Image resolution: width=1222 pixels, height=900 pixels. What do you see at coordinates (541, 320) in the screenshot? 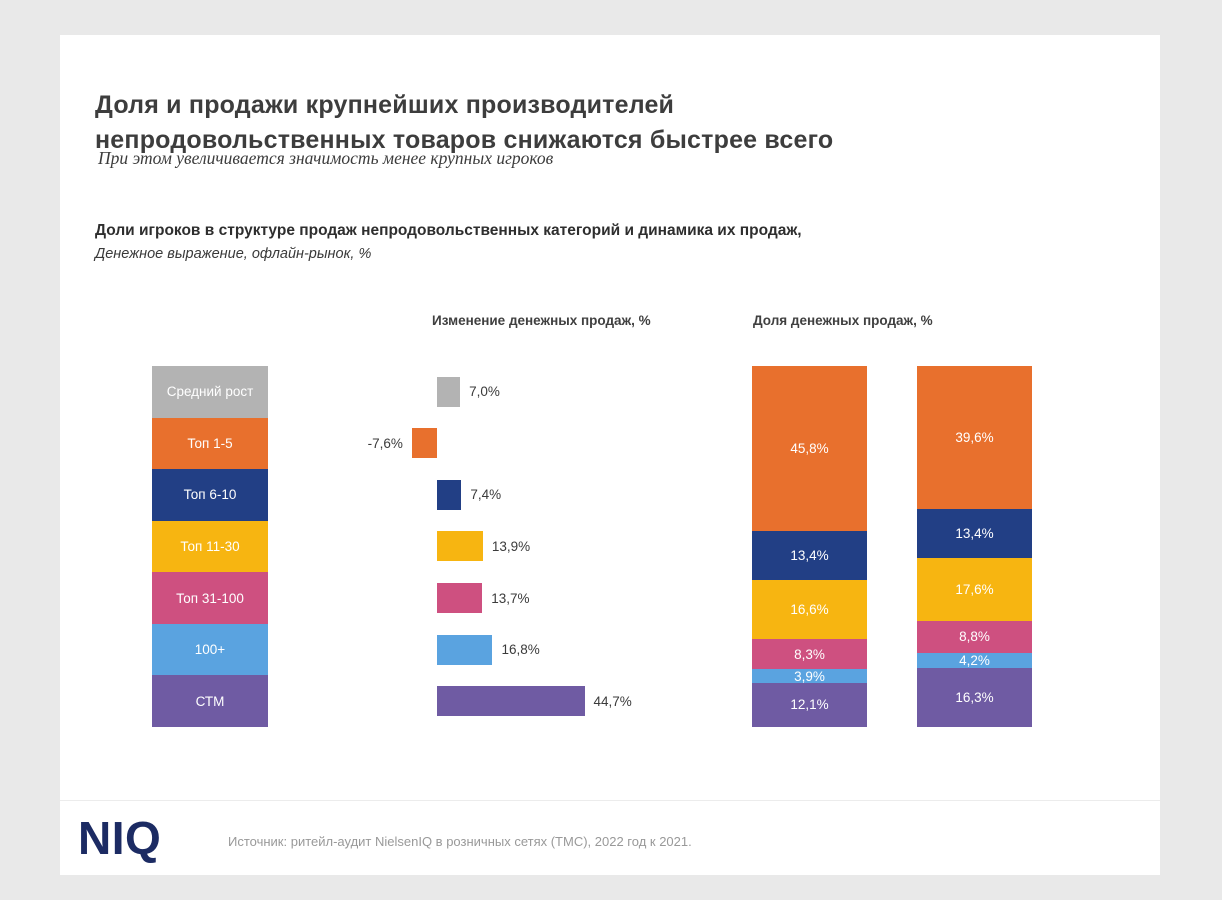
I see `change-chart-title: Изменение денежных продаж, %` at bounding box center [541, 320].